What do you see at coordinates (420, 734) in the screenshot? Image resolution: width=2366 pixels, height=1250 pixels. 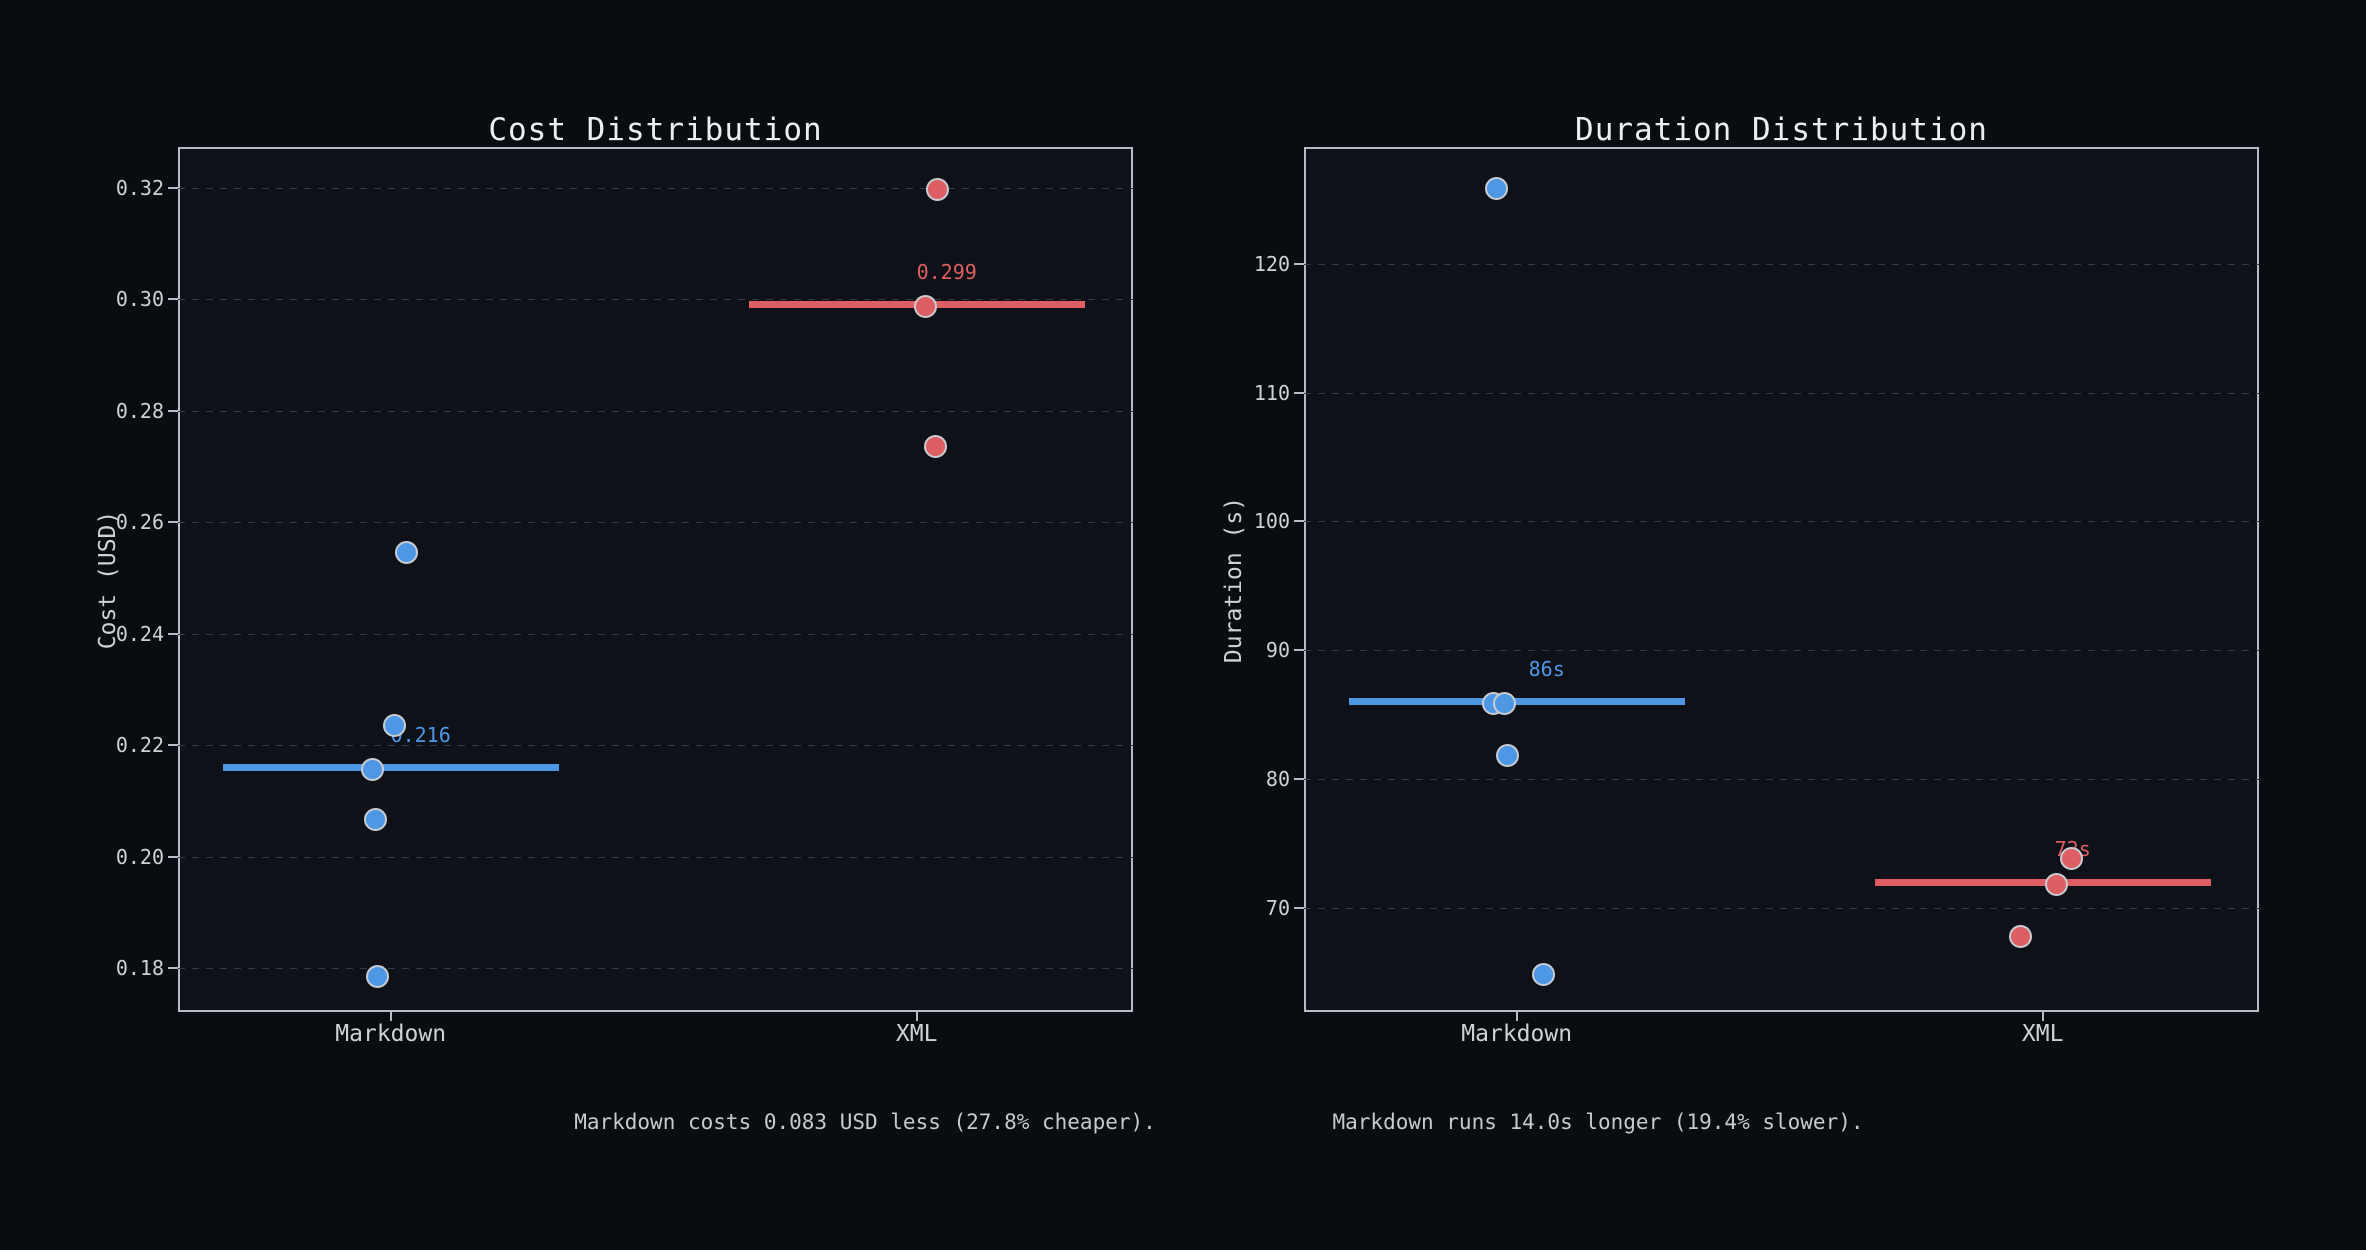 I see `median-value-label: 0.216` at bounding box center [420, 734].